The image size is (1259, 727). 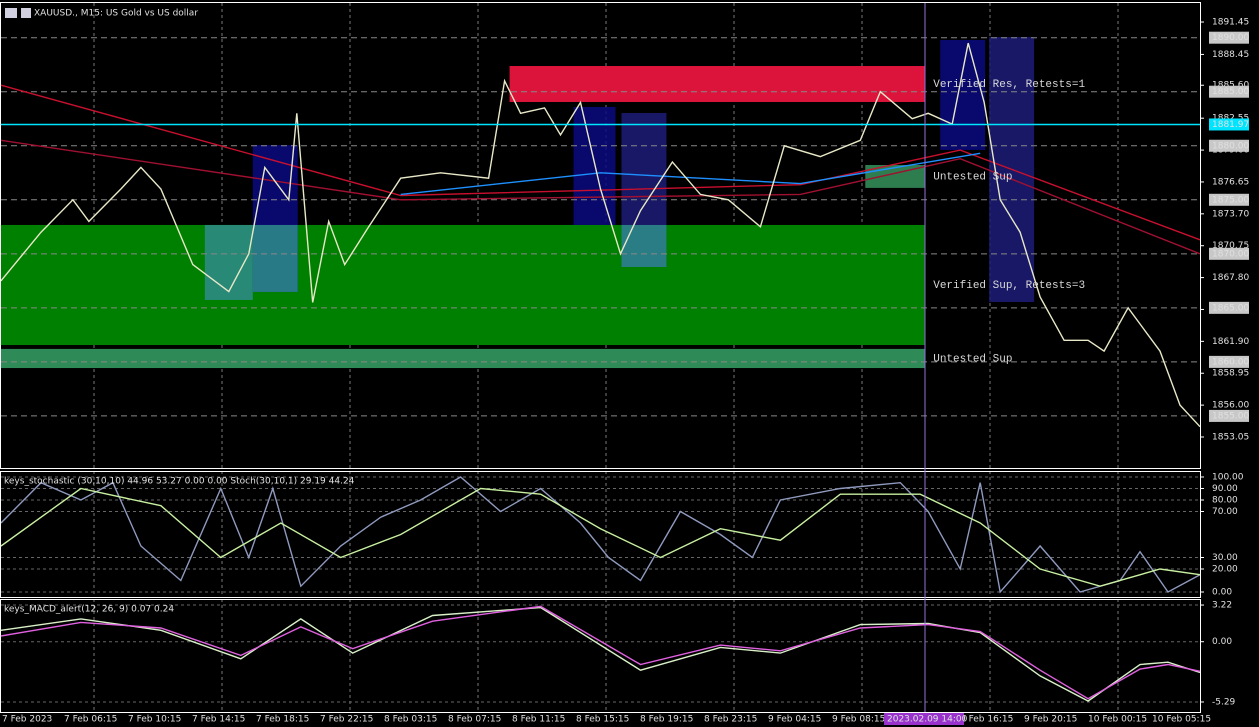 What do you see at coordinates (1225, 569) in the screenshot?
I see `y-tick-label: 20.00` at bounding box center [1225, 569].